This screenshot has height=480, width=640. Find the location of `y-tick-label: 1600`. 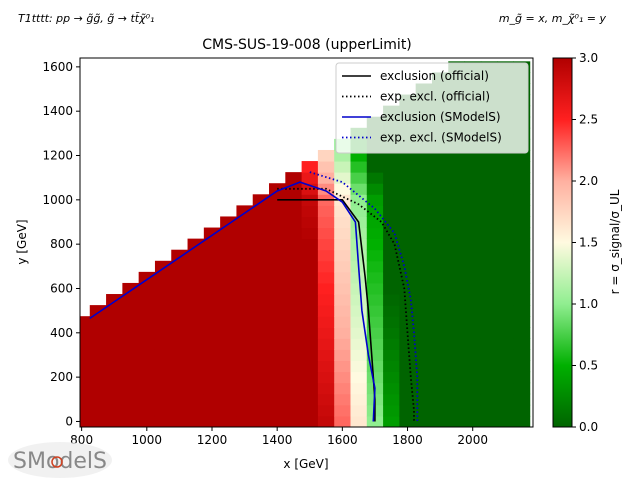

y-tick-label: 1600 is located at coordinates (57, 67).